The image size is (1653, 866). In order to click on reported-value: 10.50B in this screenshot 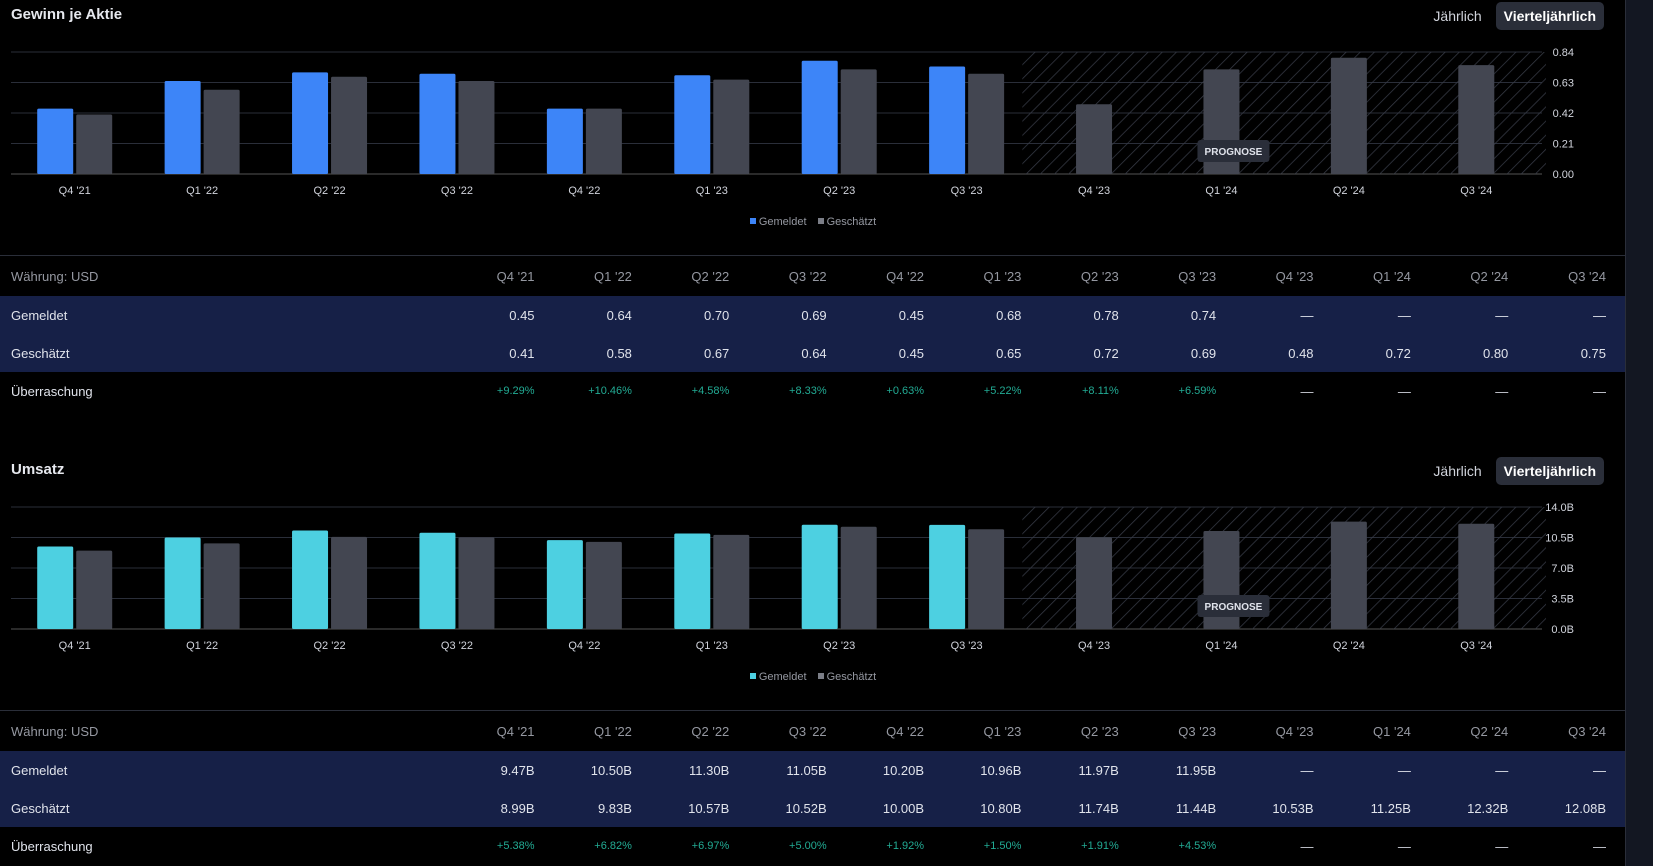, I will do `click(583, 770)`.